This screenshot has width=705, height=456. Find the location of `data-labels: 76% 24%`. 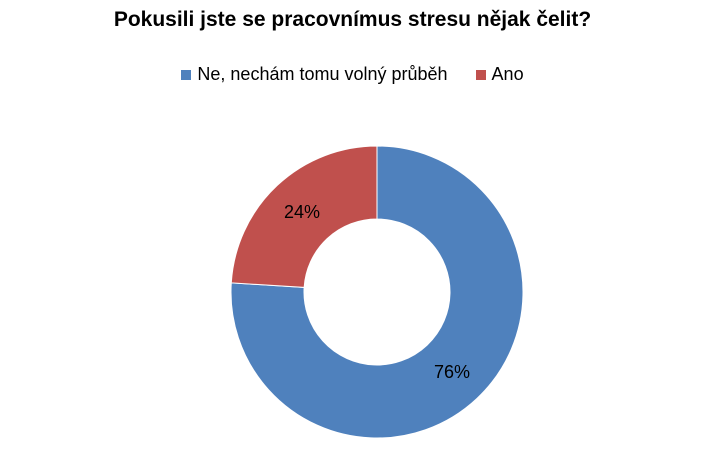

data-labels: 76% 24% is located at coordinates (377, 292).